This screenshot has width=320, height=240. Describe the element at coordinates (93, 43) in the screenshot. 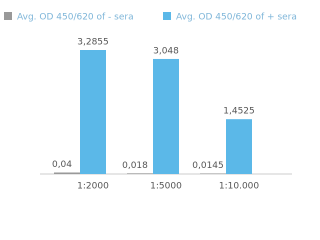

I see `value-label: 3,2855` at that location.